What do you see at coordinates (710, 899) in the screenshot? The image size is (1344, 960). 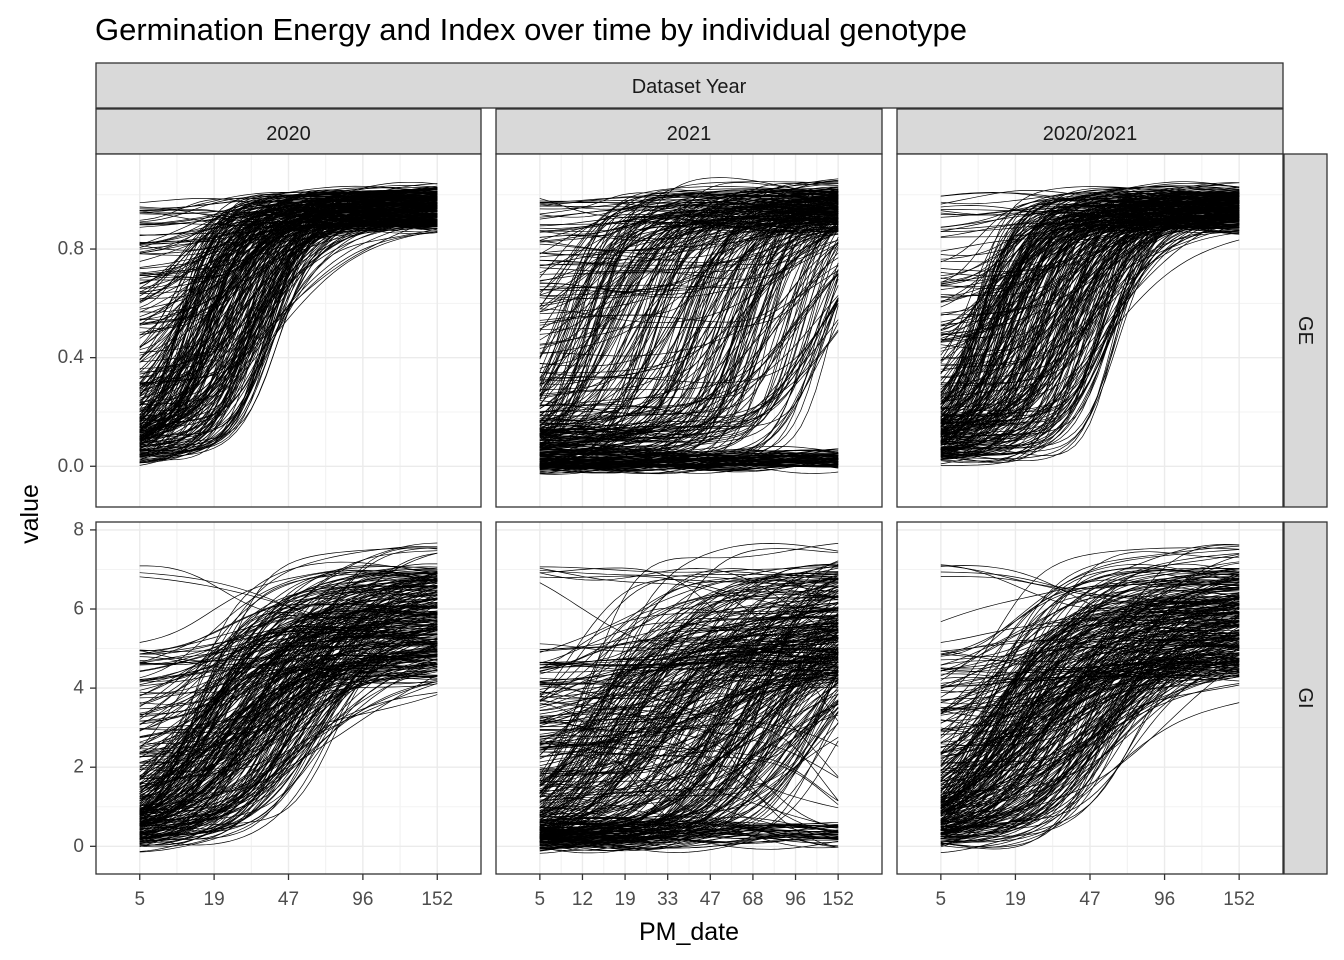 I see `x-tick-label: 47` at bounding box center [710, 899].